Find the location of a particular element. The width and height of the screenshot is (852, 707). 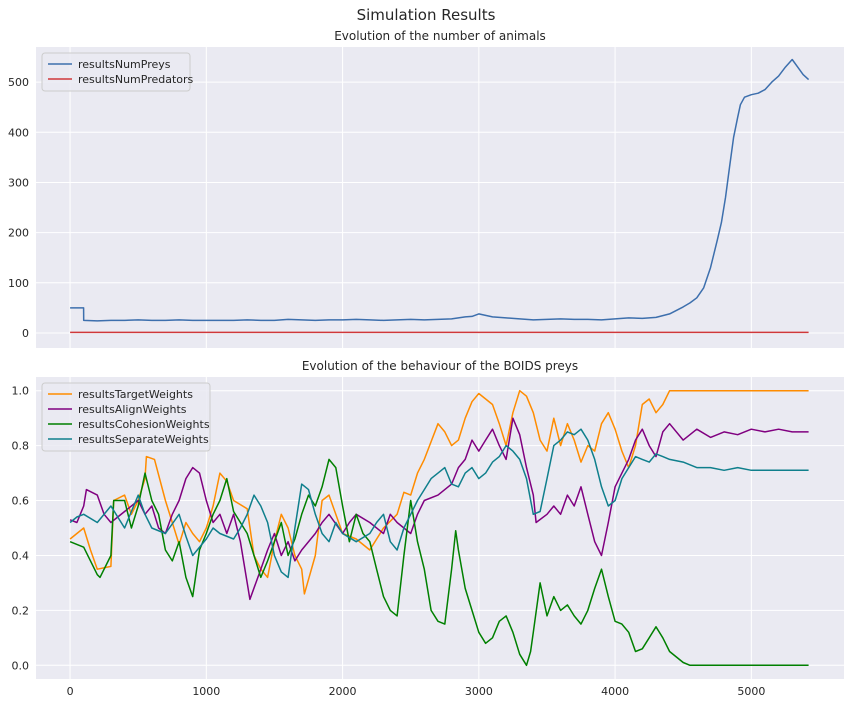

legend-label: resultsSeparateWeights is located at coordinates (143, 439).